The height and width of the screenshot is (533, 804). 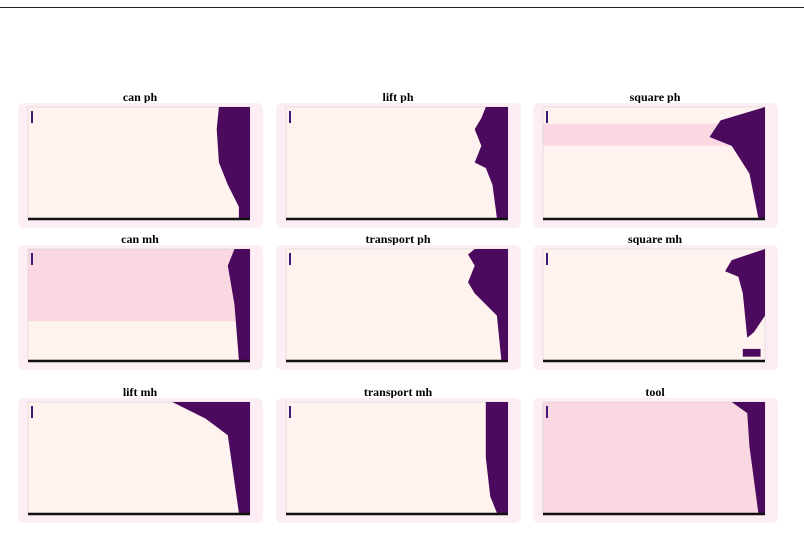 I want to click on panel-title: square ph, so click(x=655, y=97).